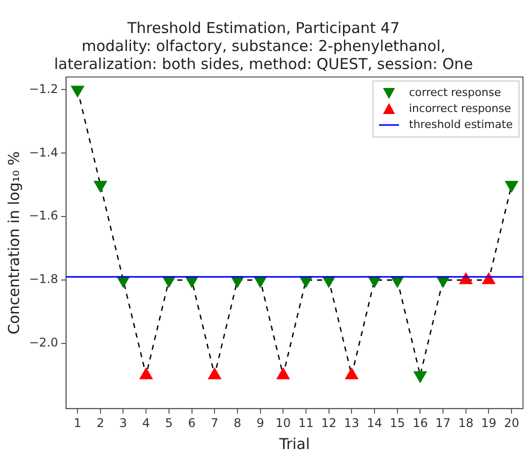  What do you see at coordinates (123, 423) in the screenshot?
I see `x-tick-label: 3` at bounding box center [123, 423].